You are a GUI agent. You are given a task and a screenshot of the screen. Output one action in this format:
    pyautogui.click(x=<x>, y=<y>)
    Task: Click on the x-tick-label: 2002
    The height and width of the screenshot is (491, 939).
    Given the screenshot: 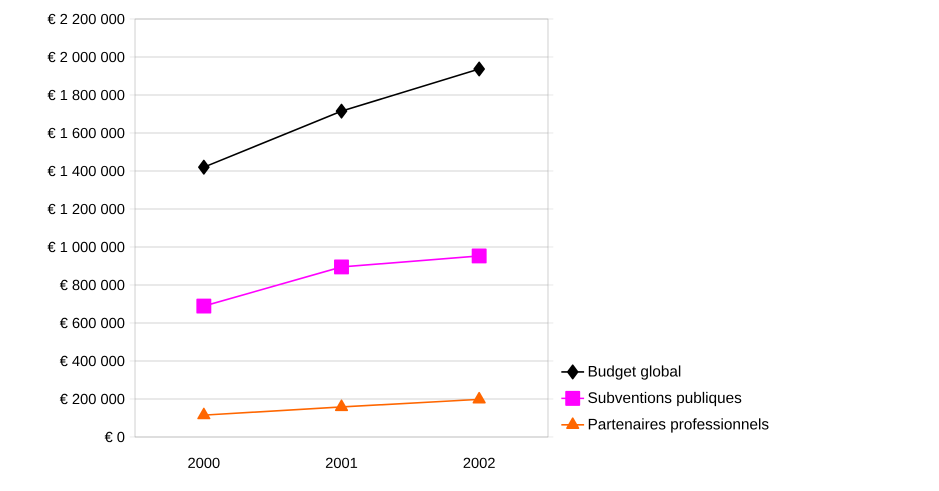 What is the action you would take?
    pyautogui.click(x=479, y=463)
    